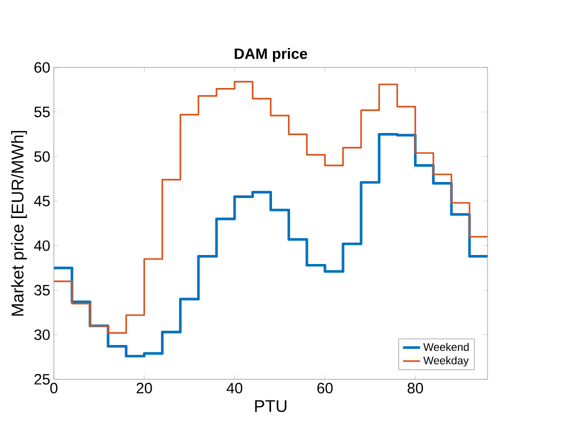  Describe the element at coordinates (144, 388) in the screenshot. I see `x-tick-label: 20` at that location.